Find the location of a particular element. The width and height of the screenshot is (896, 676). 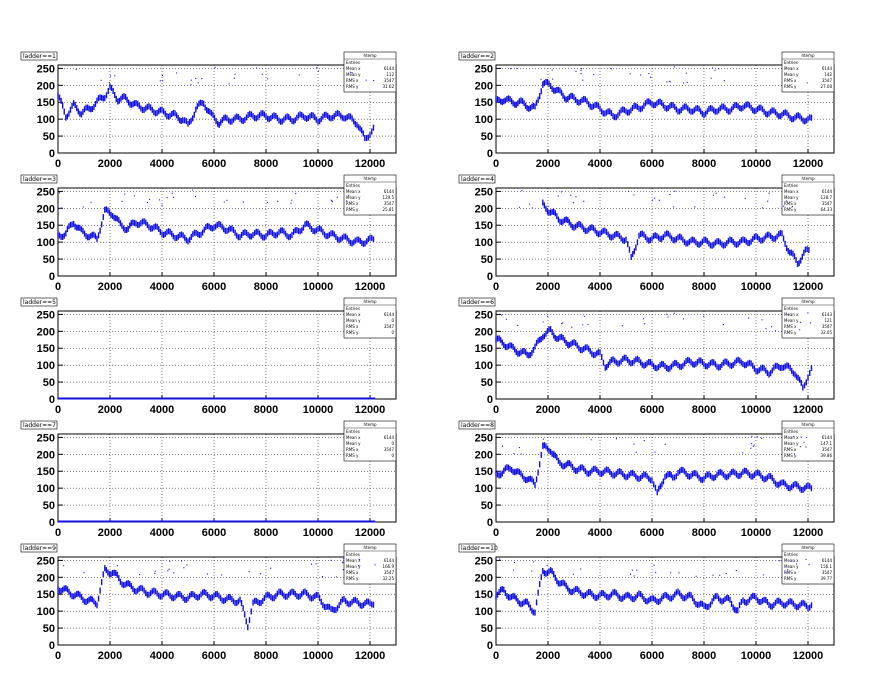

stats-label: Entries is located at coordinates (791, 185).